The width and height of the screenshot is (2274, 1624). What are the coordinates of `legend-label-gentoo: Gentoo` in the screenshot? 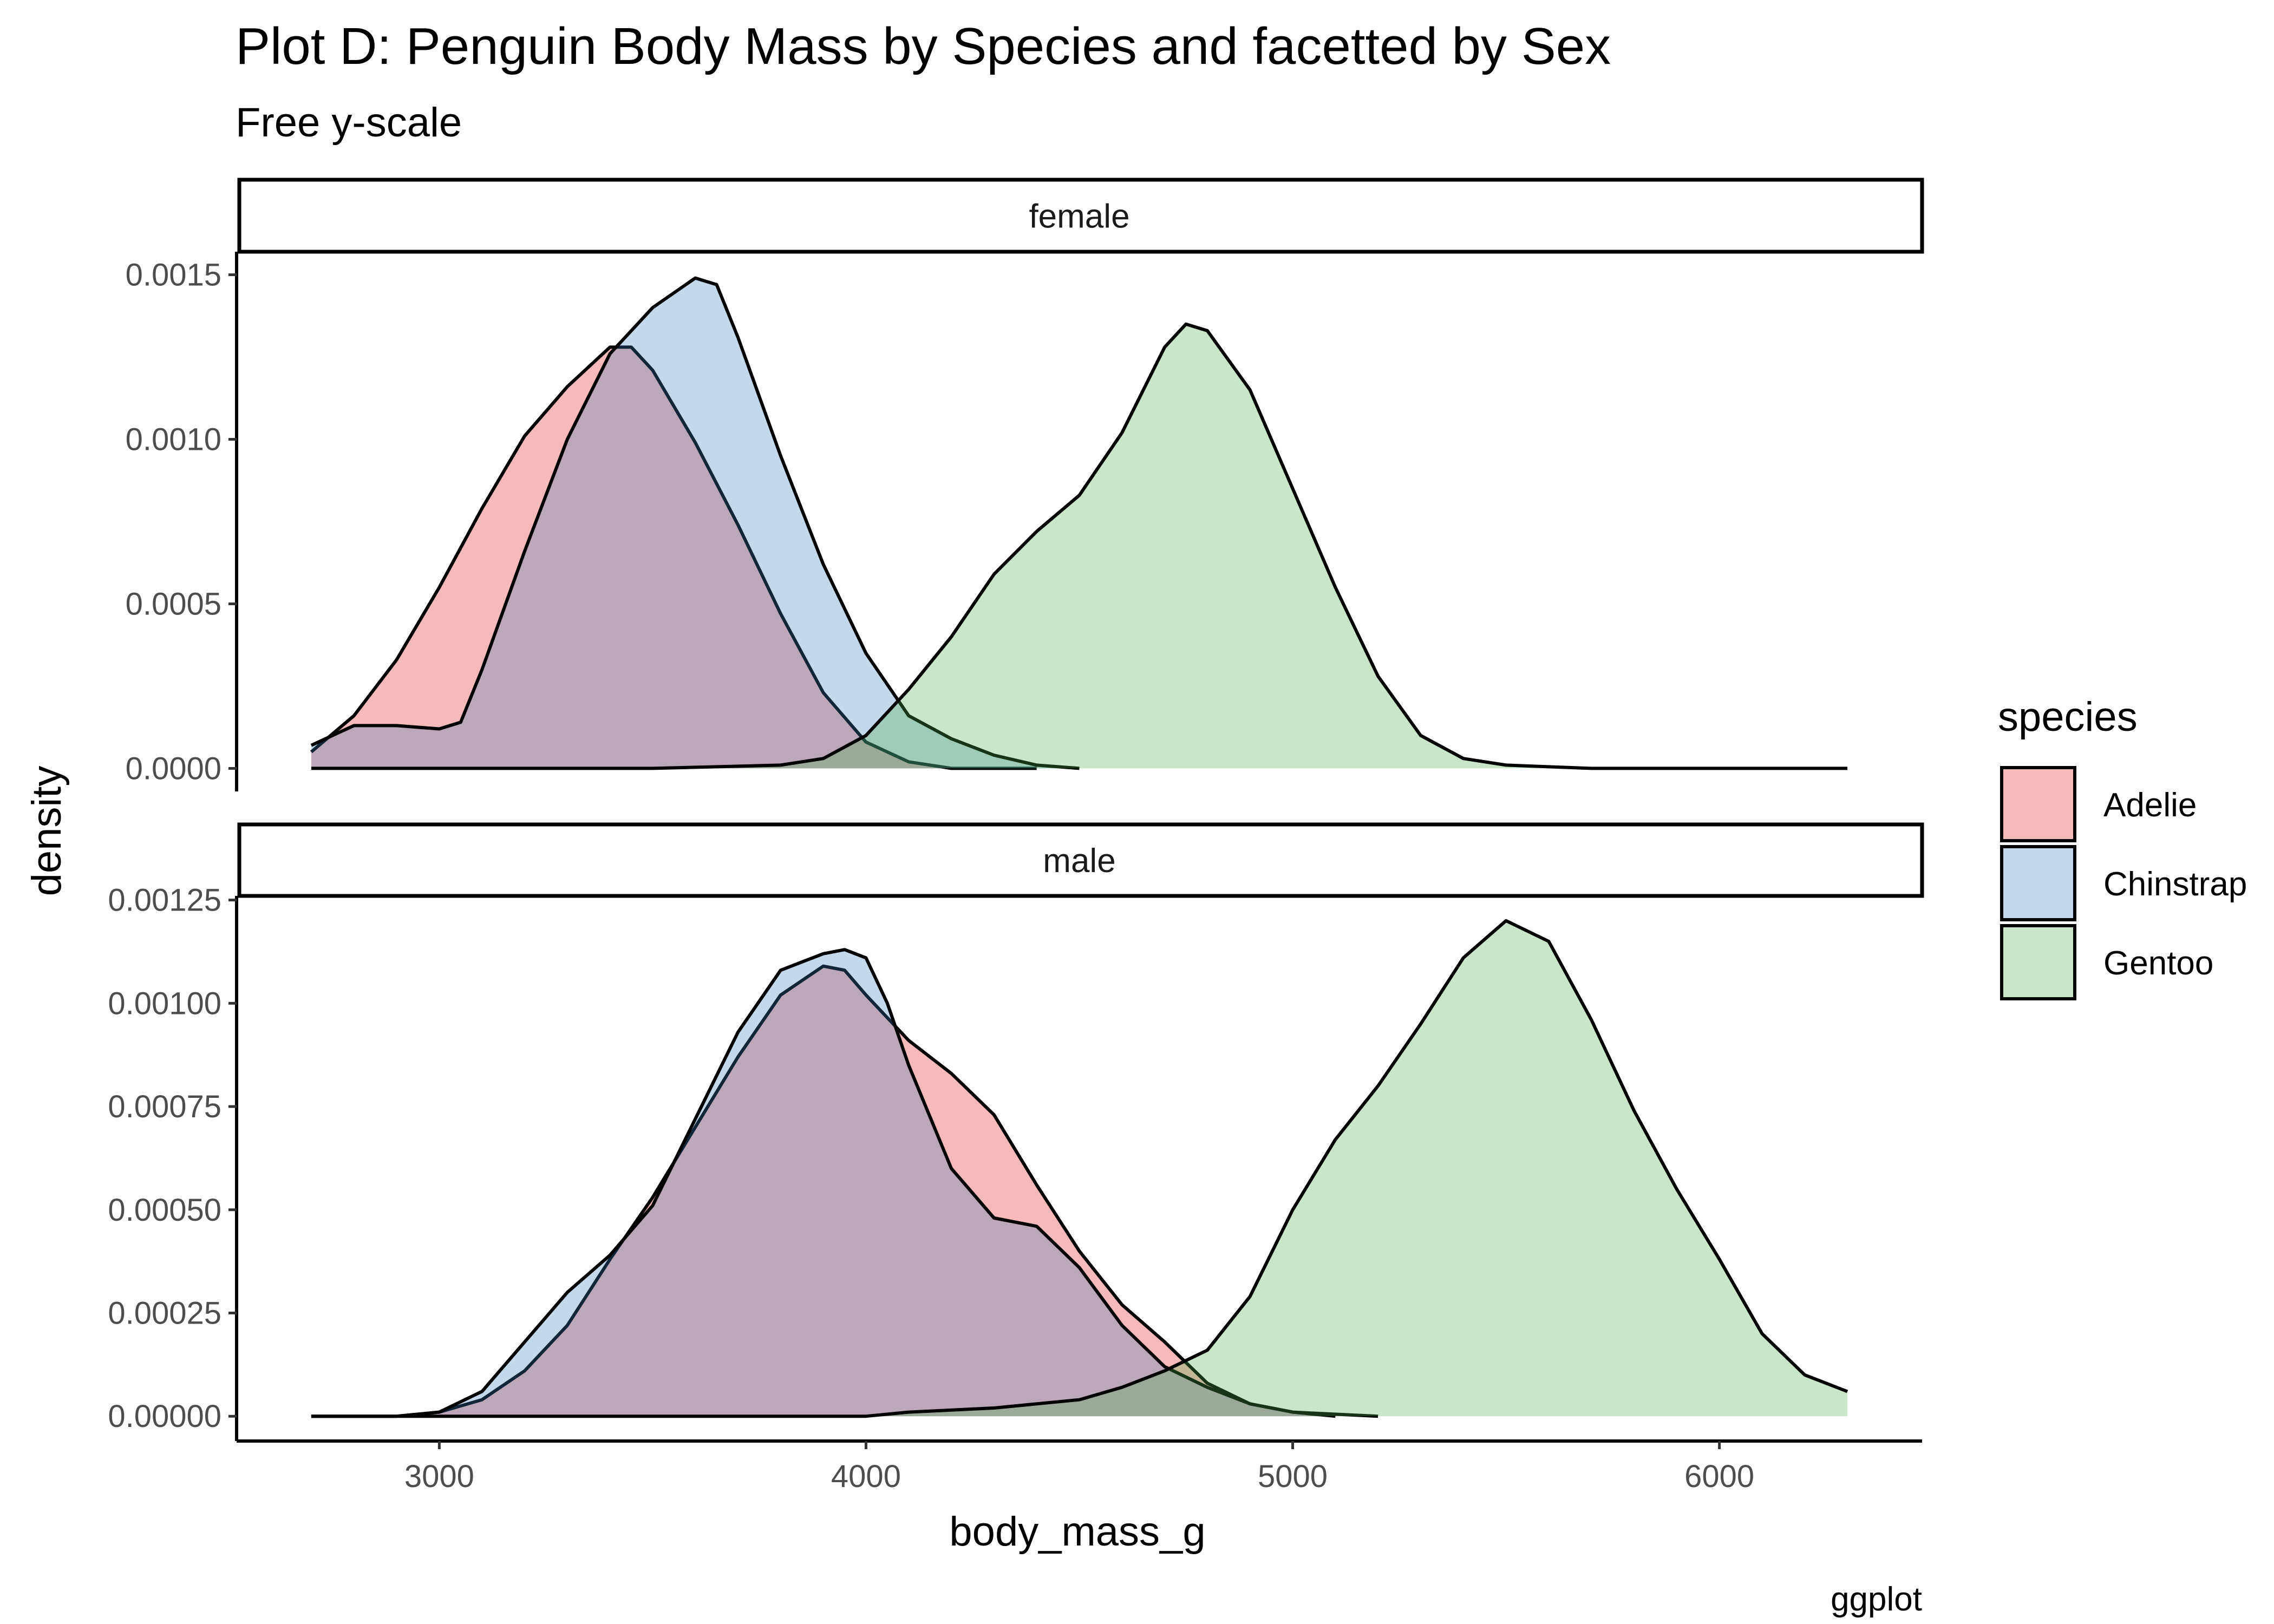 It's located at (2158, 963).